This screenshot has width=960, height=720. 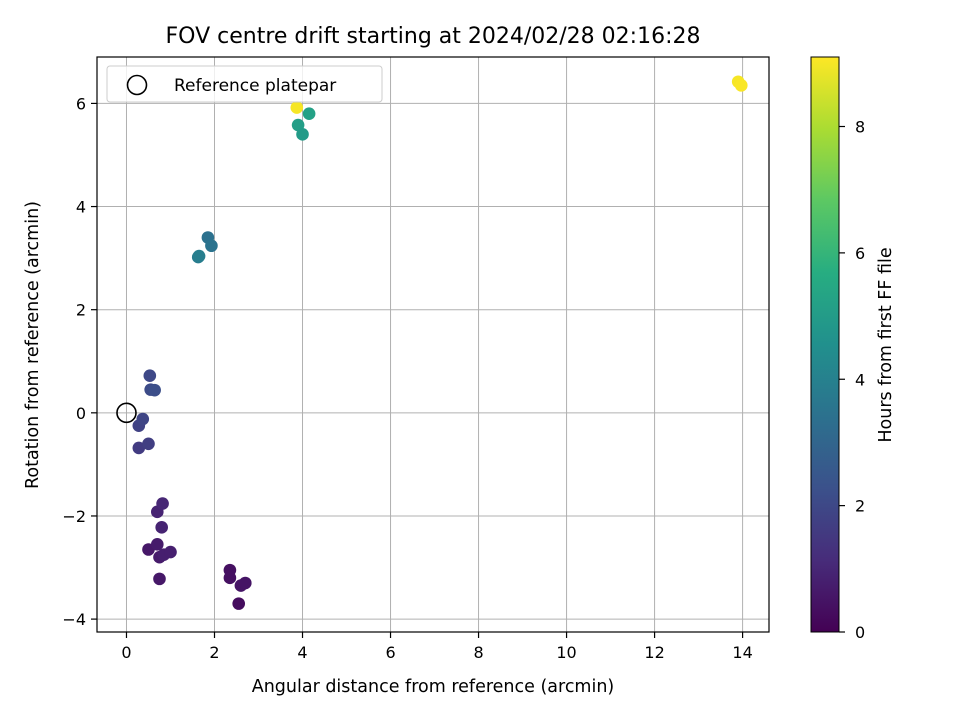 I want to click on legend-entry-reference: Reference platepar, so click(x=255, y=86).